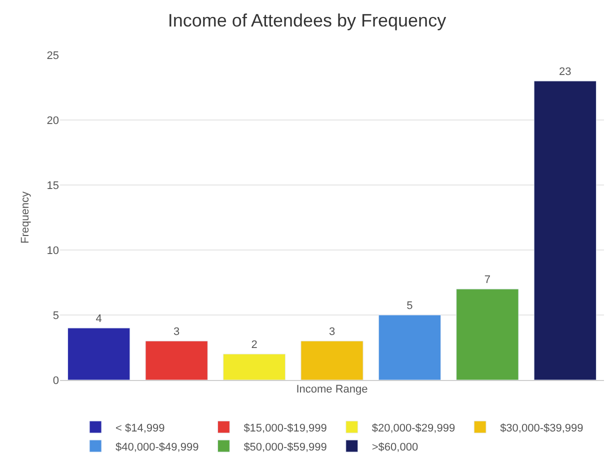 Image resolution: width=614 pixels, height=470 pixels. What do you see at coordinates (542, 428) in the screenshot?
I see `legend-label: $30,000-$39,999` at bounding box center [542, 428].